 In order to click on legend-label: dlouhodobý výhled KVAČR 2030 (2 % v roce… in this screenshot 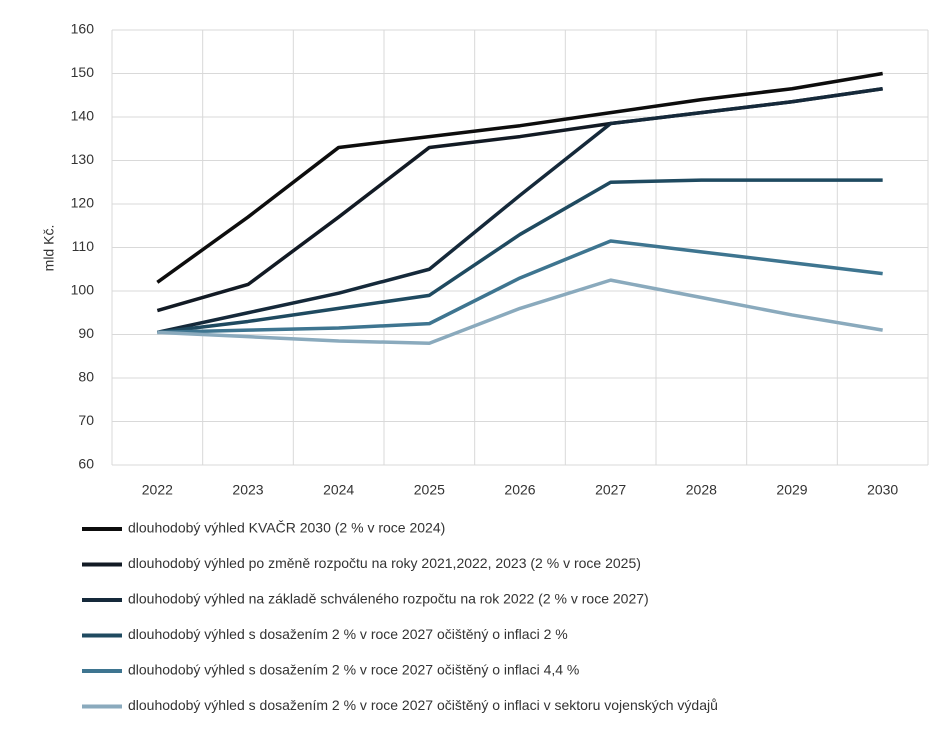, I will do `click(286, 528)`.